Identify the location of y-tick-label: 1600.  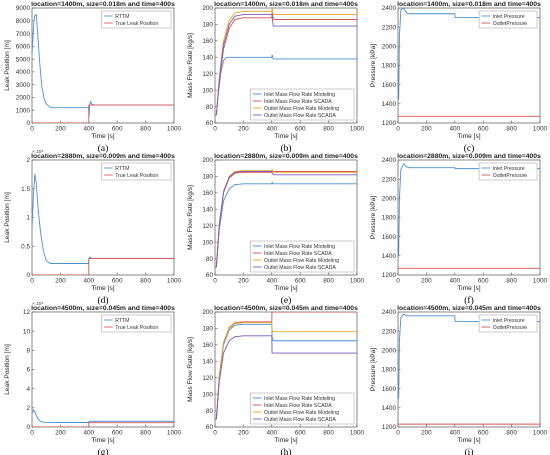
(389, 85).